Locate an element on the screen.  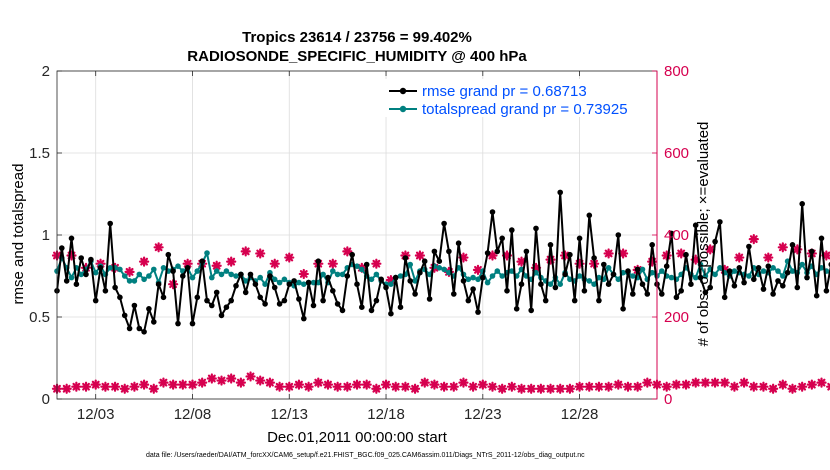
y-right-tick-label: 400 is located at coordinates (676, 235).